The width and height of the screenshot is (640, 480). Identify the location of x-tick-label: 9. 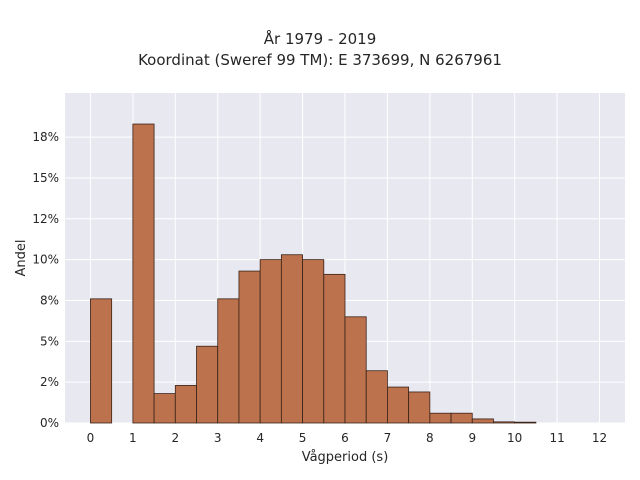
(472, 438).